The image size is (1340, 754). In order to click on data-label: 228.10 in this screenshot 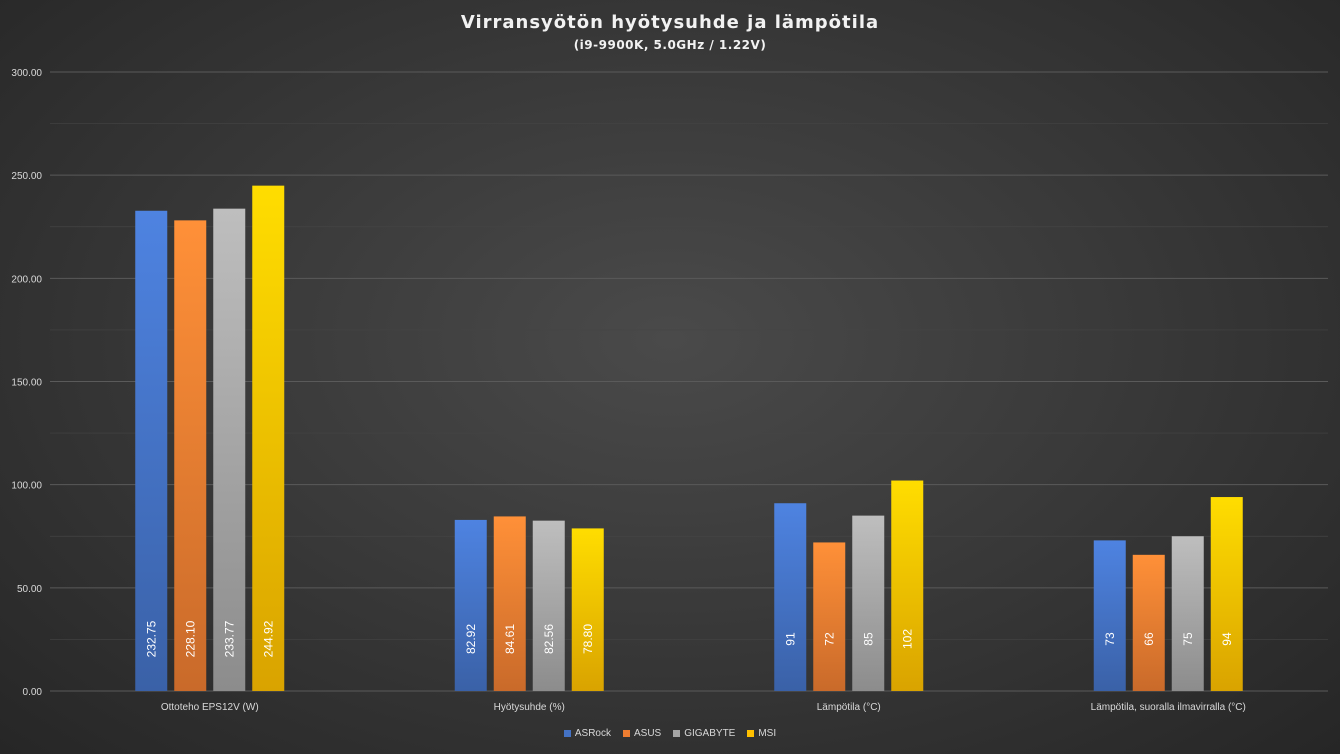, I will do `click(190, 638)`.